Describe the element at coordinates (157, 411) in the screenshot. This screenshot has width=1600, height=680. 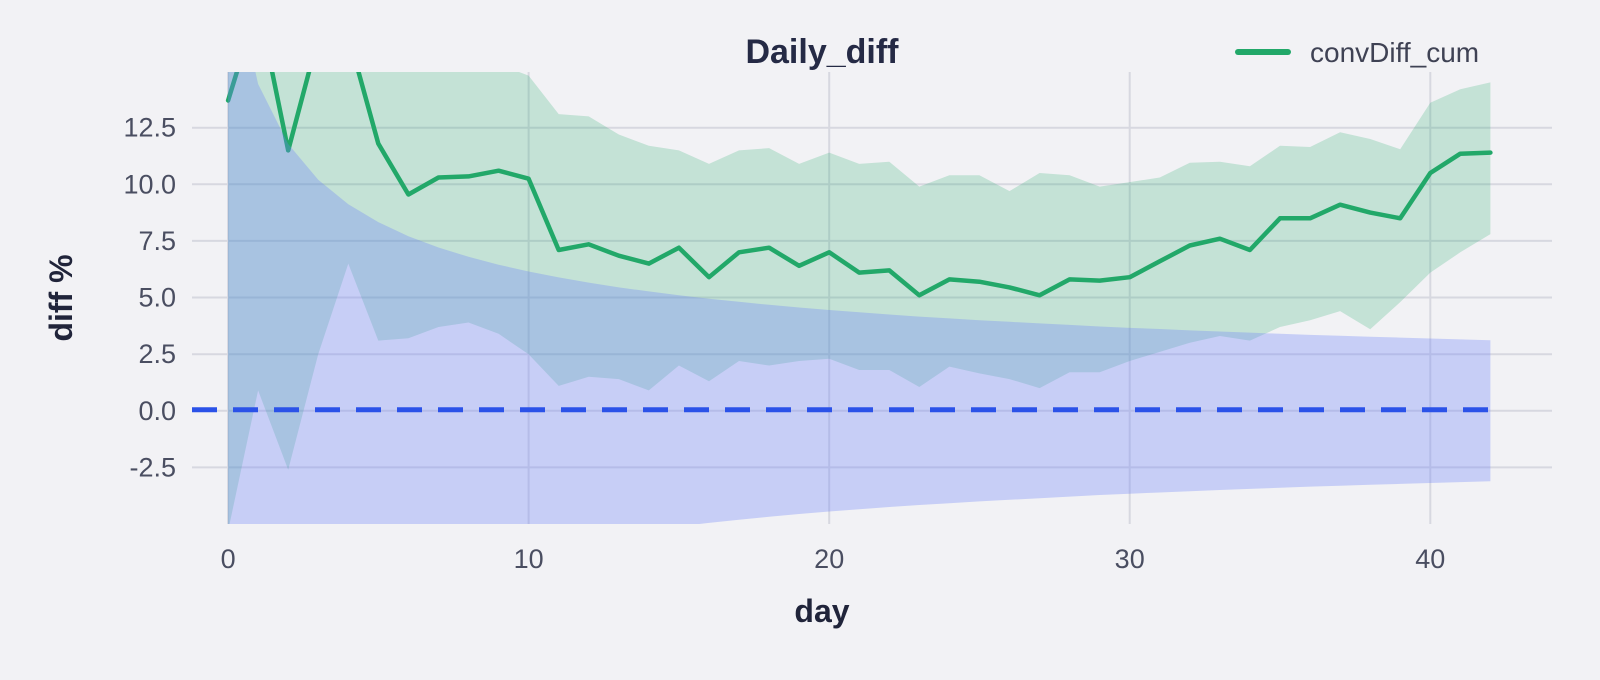
I see `y-tick-label: 0.0` at that location.